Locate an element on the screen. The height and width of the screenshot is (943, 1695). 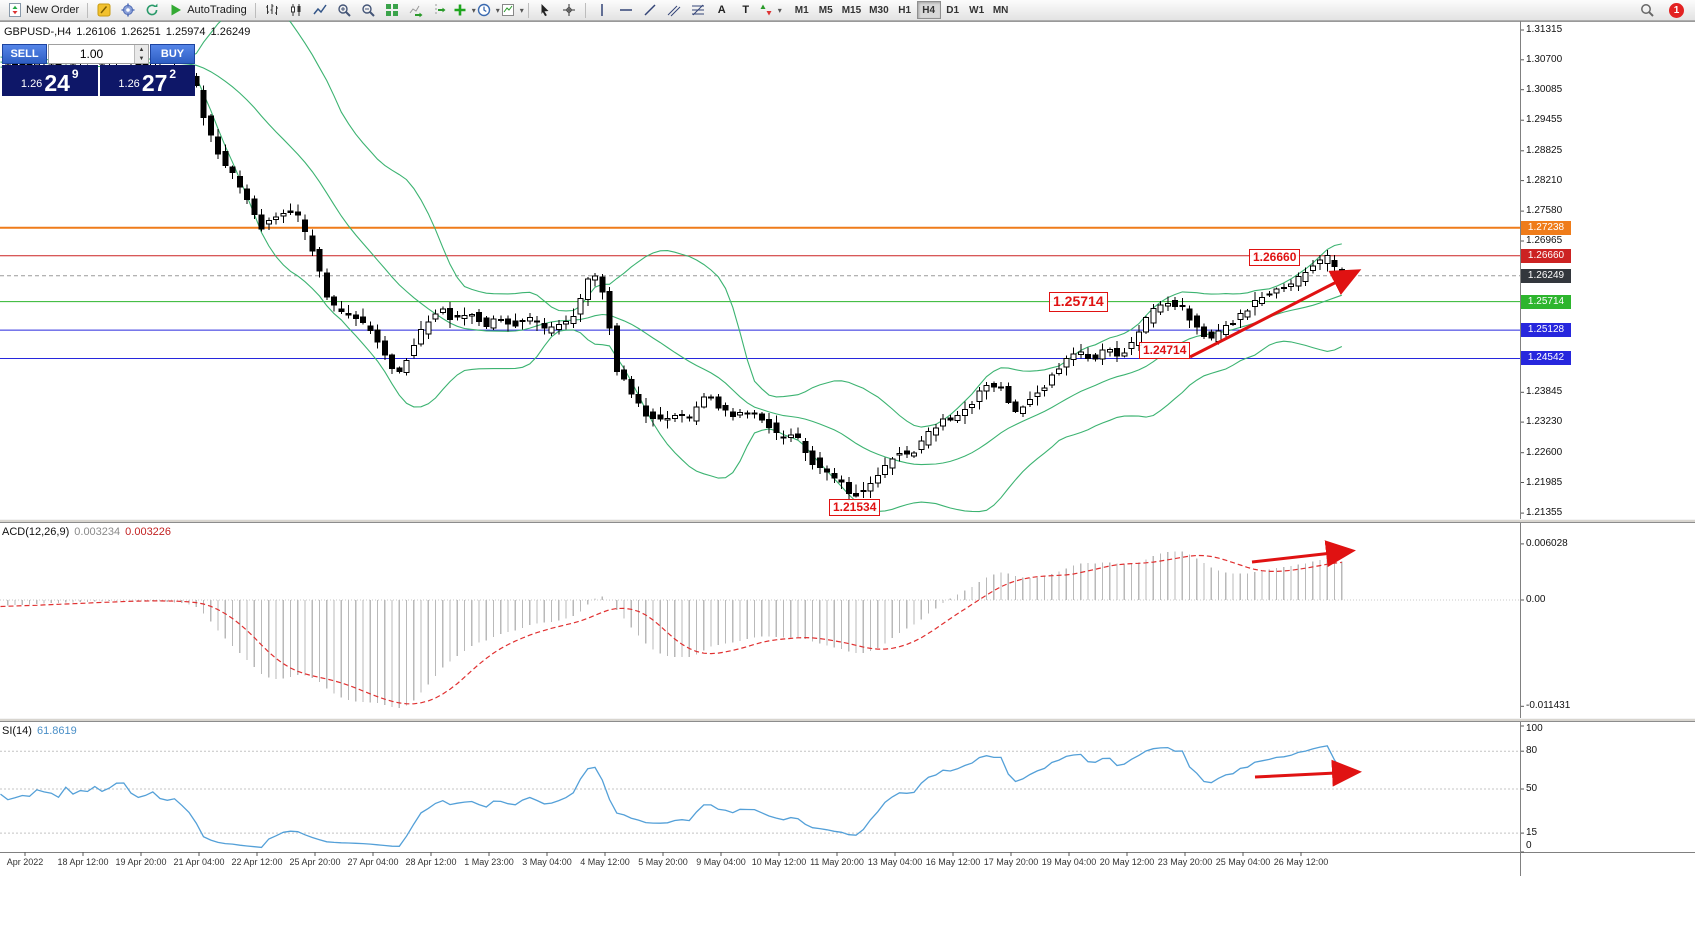
bar-chart-button is located at coordinates (272, 10).